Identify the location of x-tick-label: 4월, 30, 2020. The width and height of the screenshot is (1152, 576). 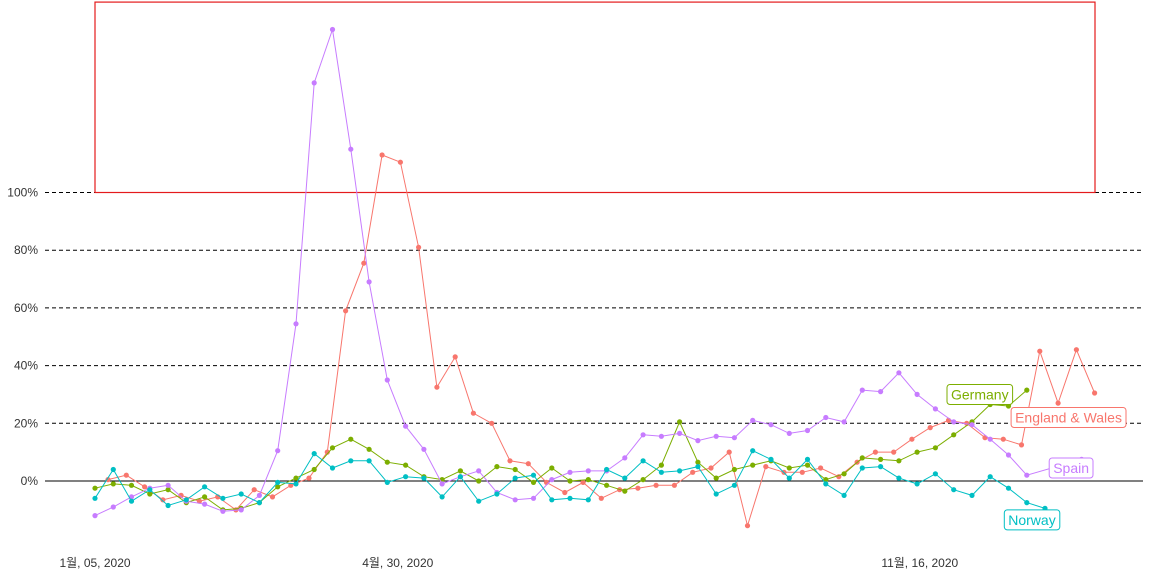
(397, 563).